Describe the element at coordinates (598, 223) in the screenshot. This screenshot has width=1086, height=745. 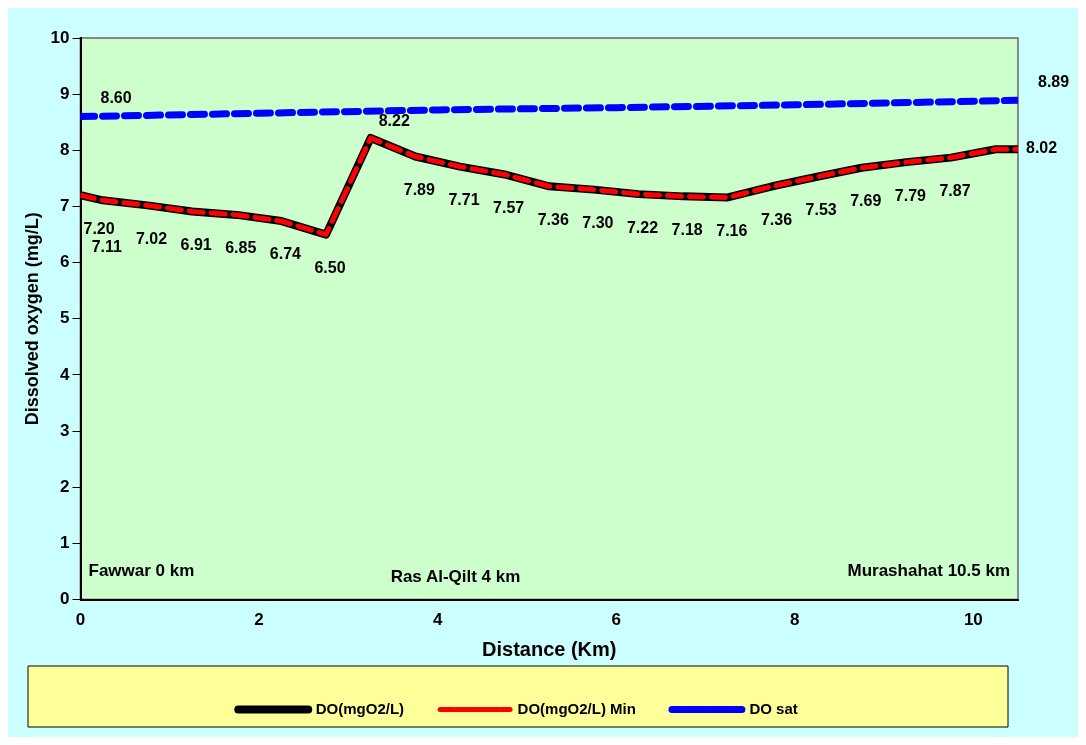
I see `data-label: 7.30` at that location.